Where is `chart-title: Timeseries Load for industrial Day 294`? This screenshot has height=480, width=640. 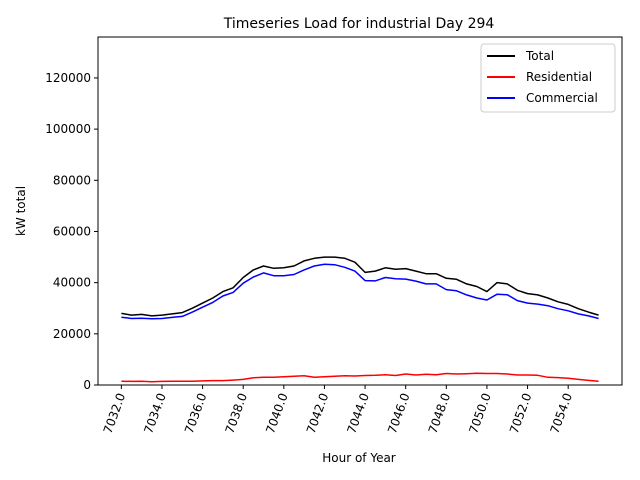 chart-title: Timeseries Load for industrial Day 294 is located at coordinates (359, 24).